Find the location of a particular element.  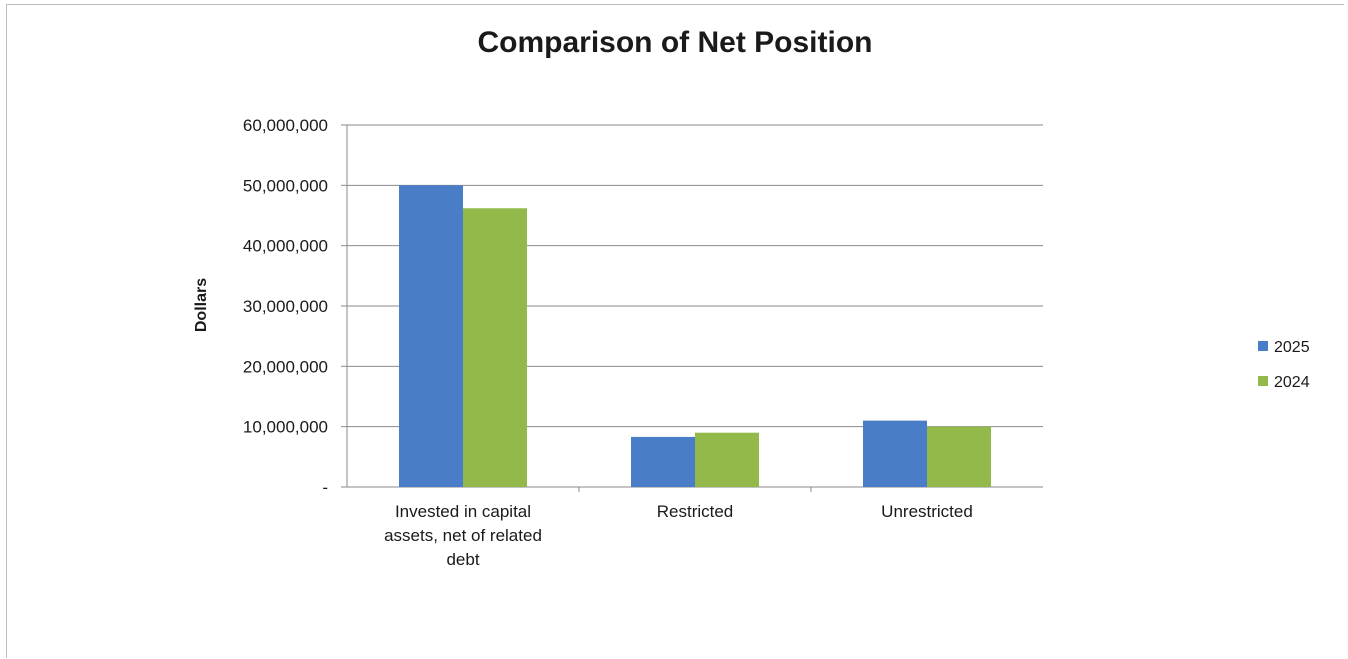

y-tick-label: 60,000,000 is located at coordinates (285, 125).